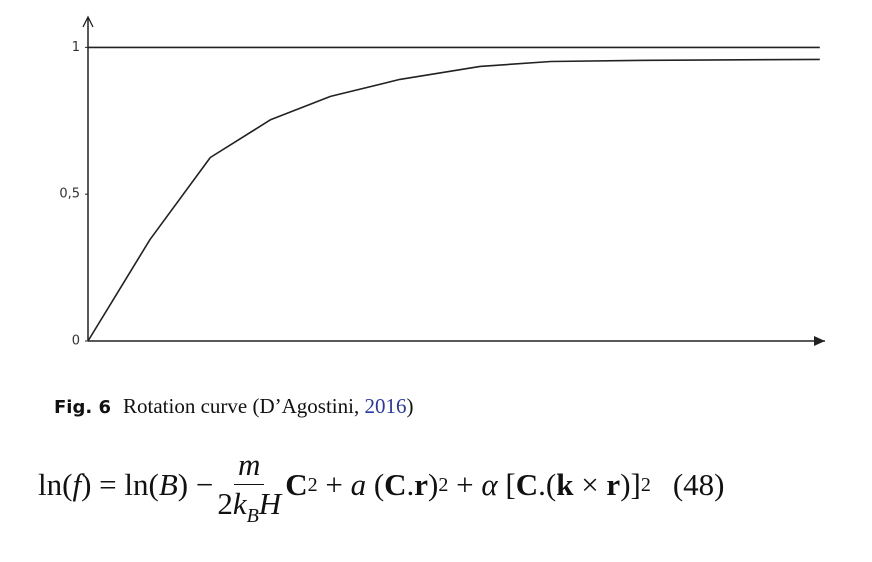  What do you see at coordinates (698, 484) in the screenshot?
I see `equation-number: (48)` at bounding box center [698, 484].